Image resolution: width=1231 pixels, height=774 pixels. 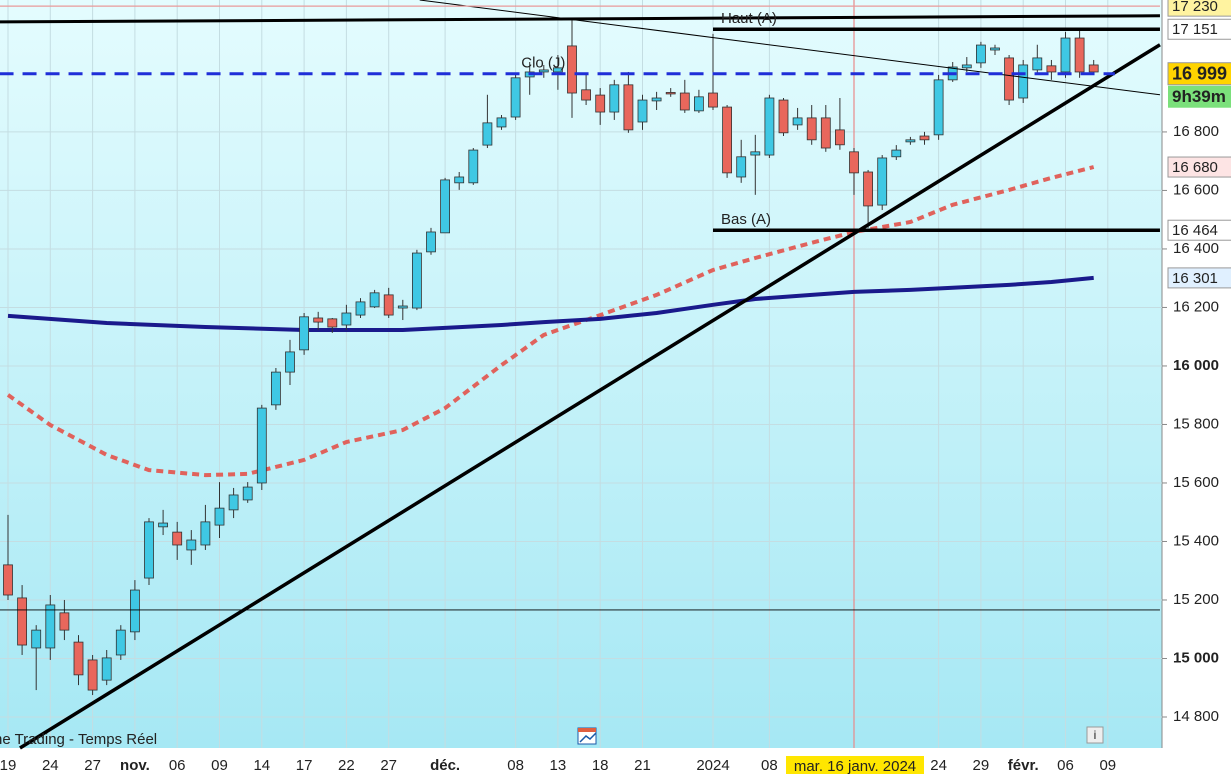 I want to click on info-icon: i, so click(x=1095, y=735).